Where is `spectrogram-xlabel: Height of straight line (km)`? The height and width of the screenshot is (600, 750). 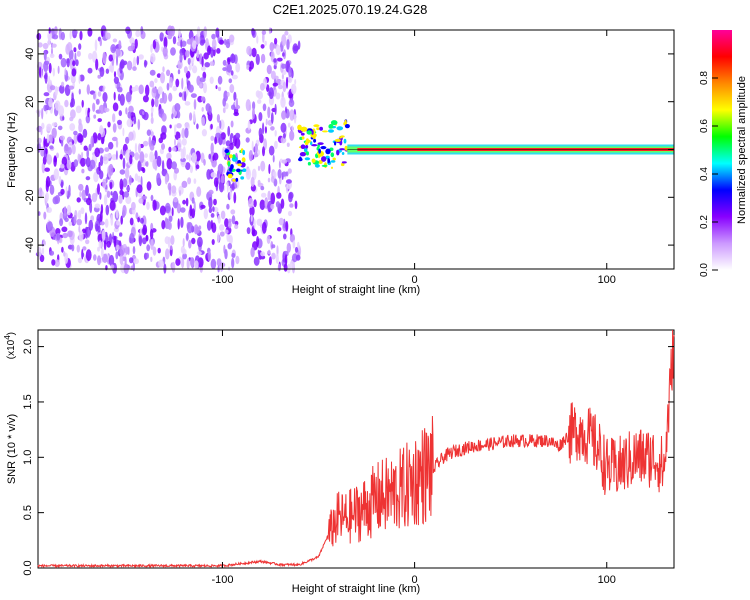 spectrogram-xlabel: Height of straight line (km) is located at coordinates (356, 290).